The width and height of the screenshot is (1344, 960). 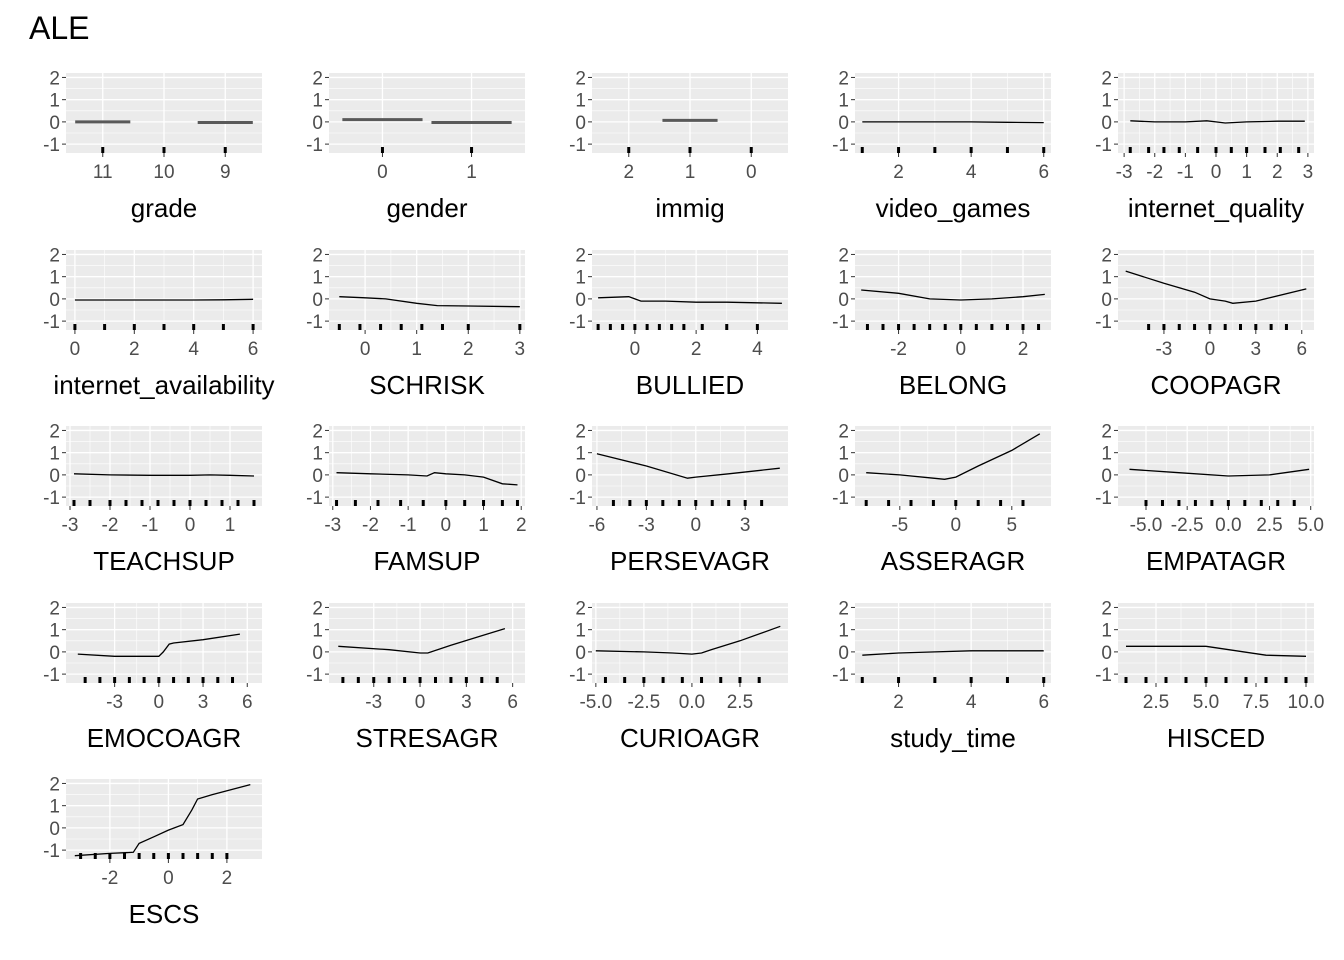 What do you see at coordinates (1012, 525) in the screenshot?
I see `x-tick-label: 5` at bounding box center [1012, 525].